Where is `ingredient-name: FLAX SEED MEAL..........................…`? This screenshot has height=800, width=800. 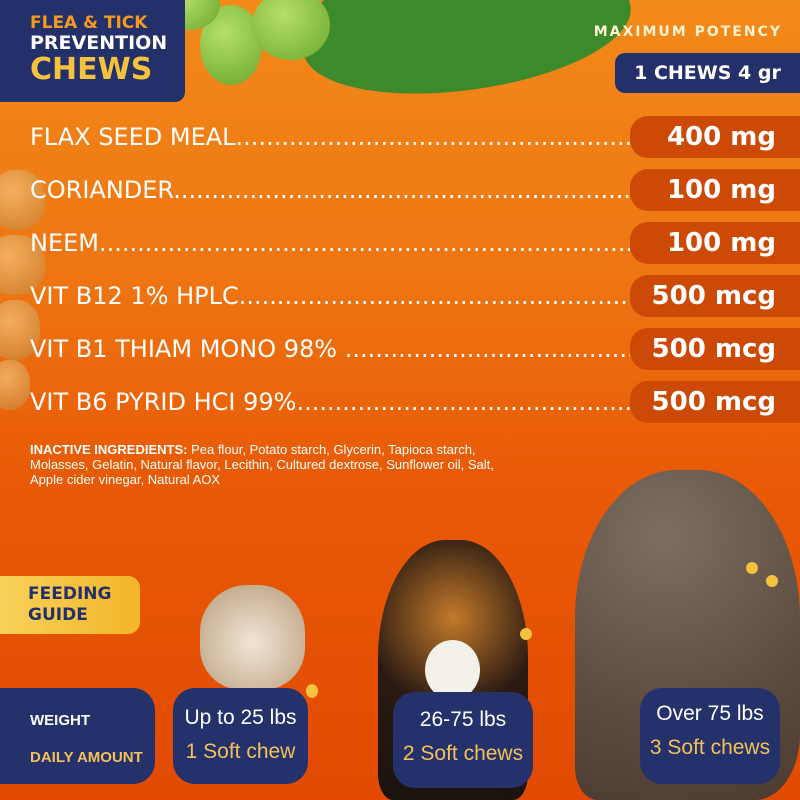 ingredient-name: FLAX SEED MEAL..........................… is located at coordinates (315, 137).